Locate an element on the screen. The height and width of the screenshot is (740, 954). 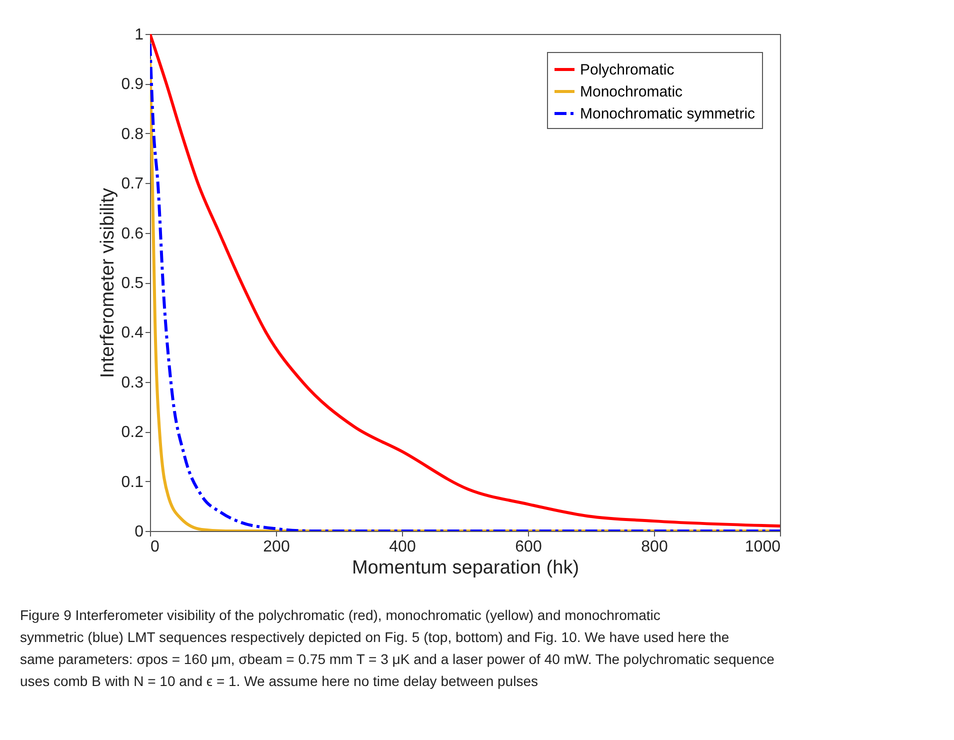
y-tick-label: 0.5 is located at coordinates (132, 283).